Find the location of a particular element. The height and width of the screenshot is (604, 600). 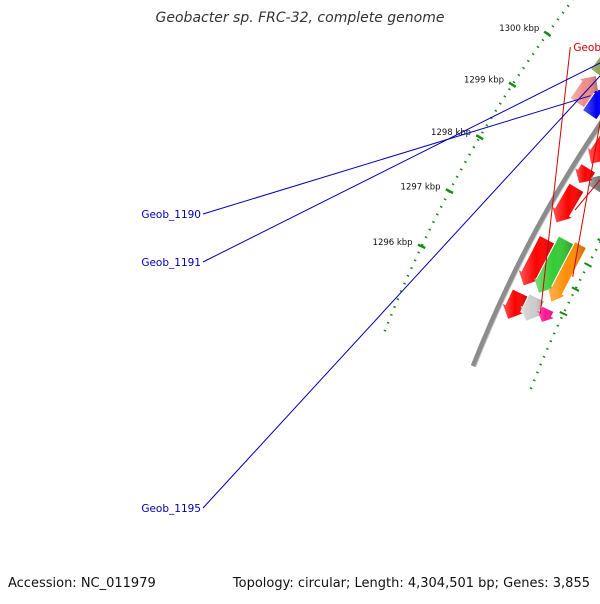

gene-arrow-shade-g1191b is located at coordinates (595, 66).